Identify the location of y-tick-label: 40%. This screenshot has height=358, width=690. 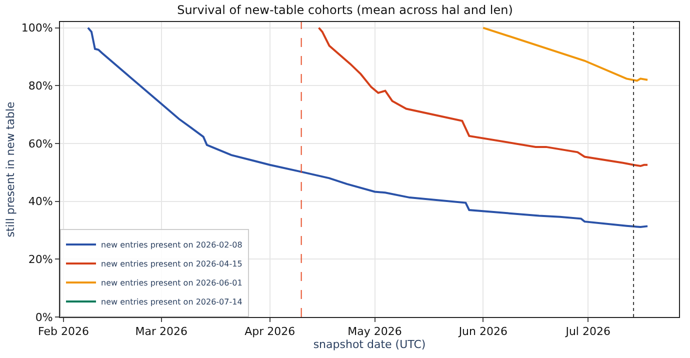
(40, 201).